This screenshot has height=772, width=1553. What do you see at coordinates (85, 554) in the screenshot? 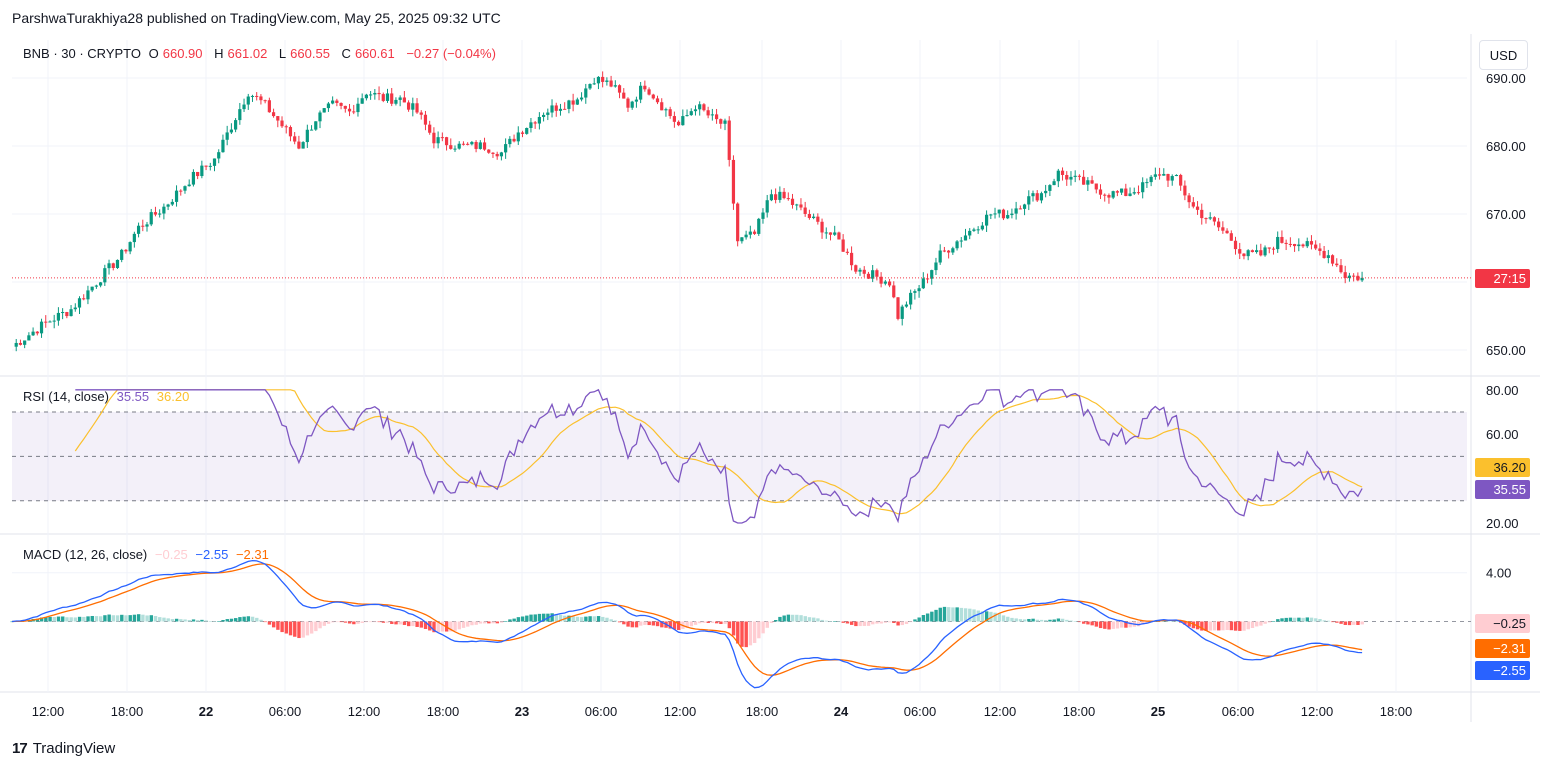
I see `macd-title: MACD (12, 26, close)` at bounding box center [85, 554].